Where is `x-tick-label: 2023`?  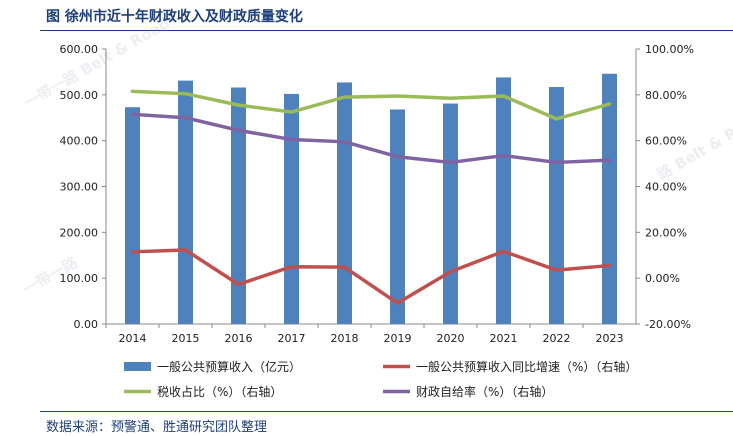
x-tick-label: 2023 is located at coordinates (610, 338).